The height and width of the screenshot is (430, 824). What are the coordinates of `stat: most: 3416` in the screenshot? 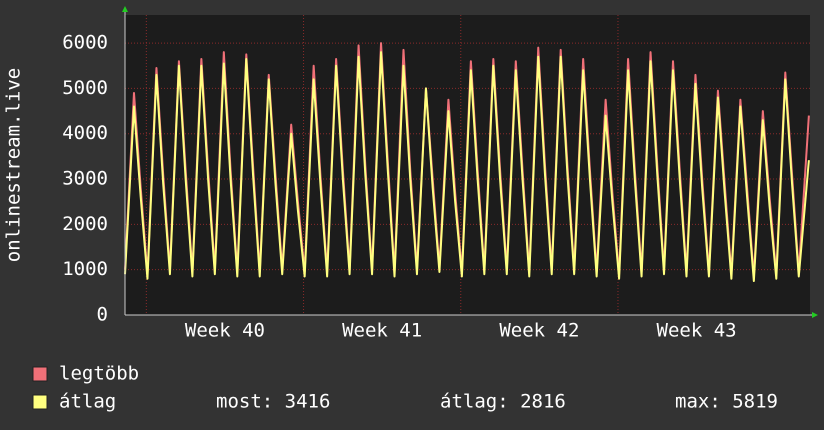 It's located at (273, 402).